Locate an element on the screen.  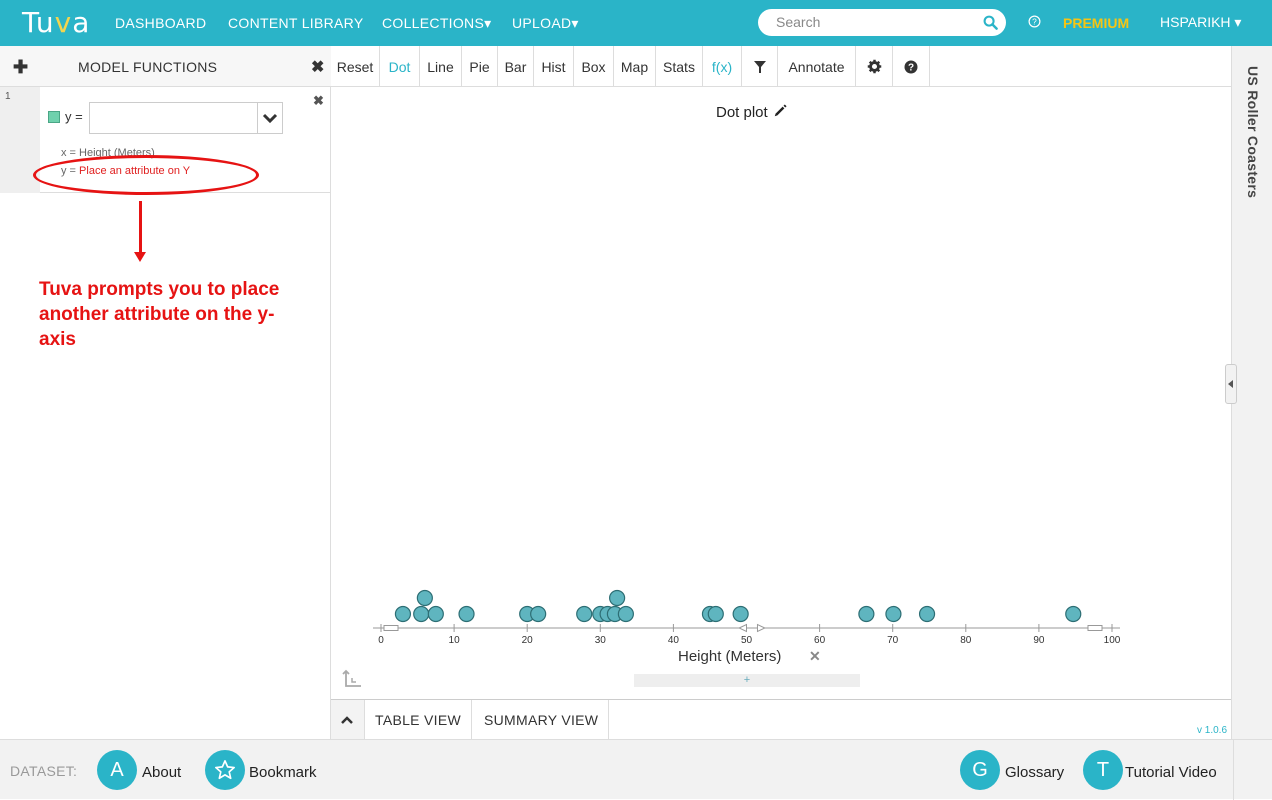
tuva-logo: Tuva is located at coordinates (56, 22).